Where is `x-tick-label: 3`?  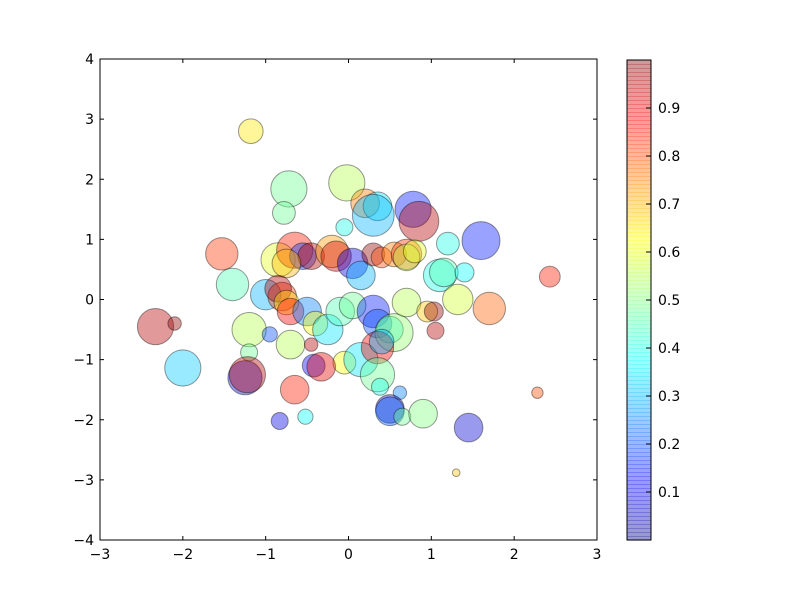 x-tick-label: 3 is located at coordinates (597, 555).